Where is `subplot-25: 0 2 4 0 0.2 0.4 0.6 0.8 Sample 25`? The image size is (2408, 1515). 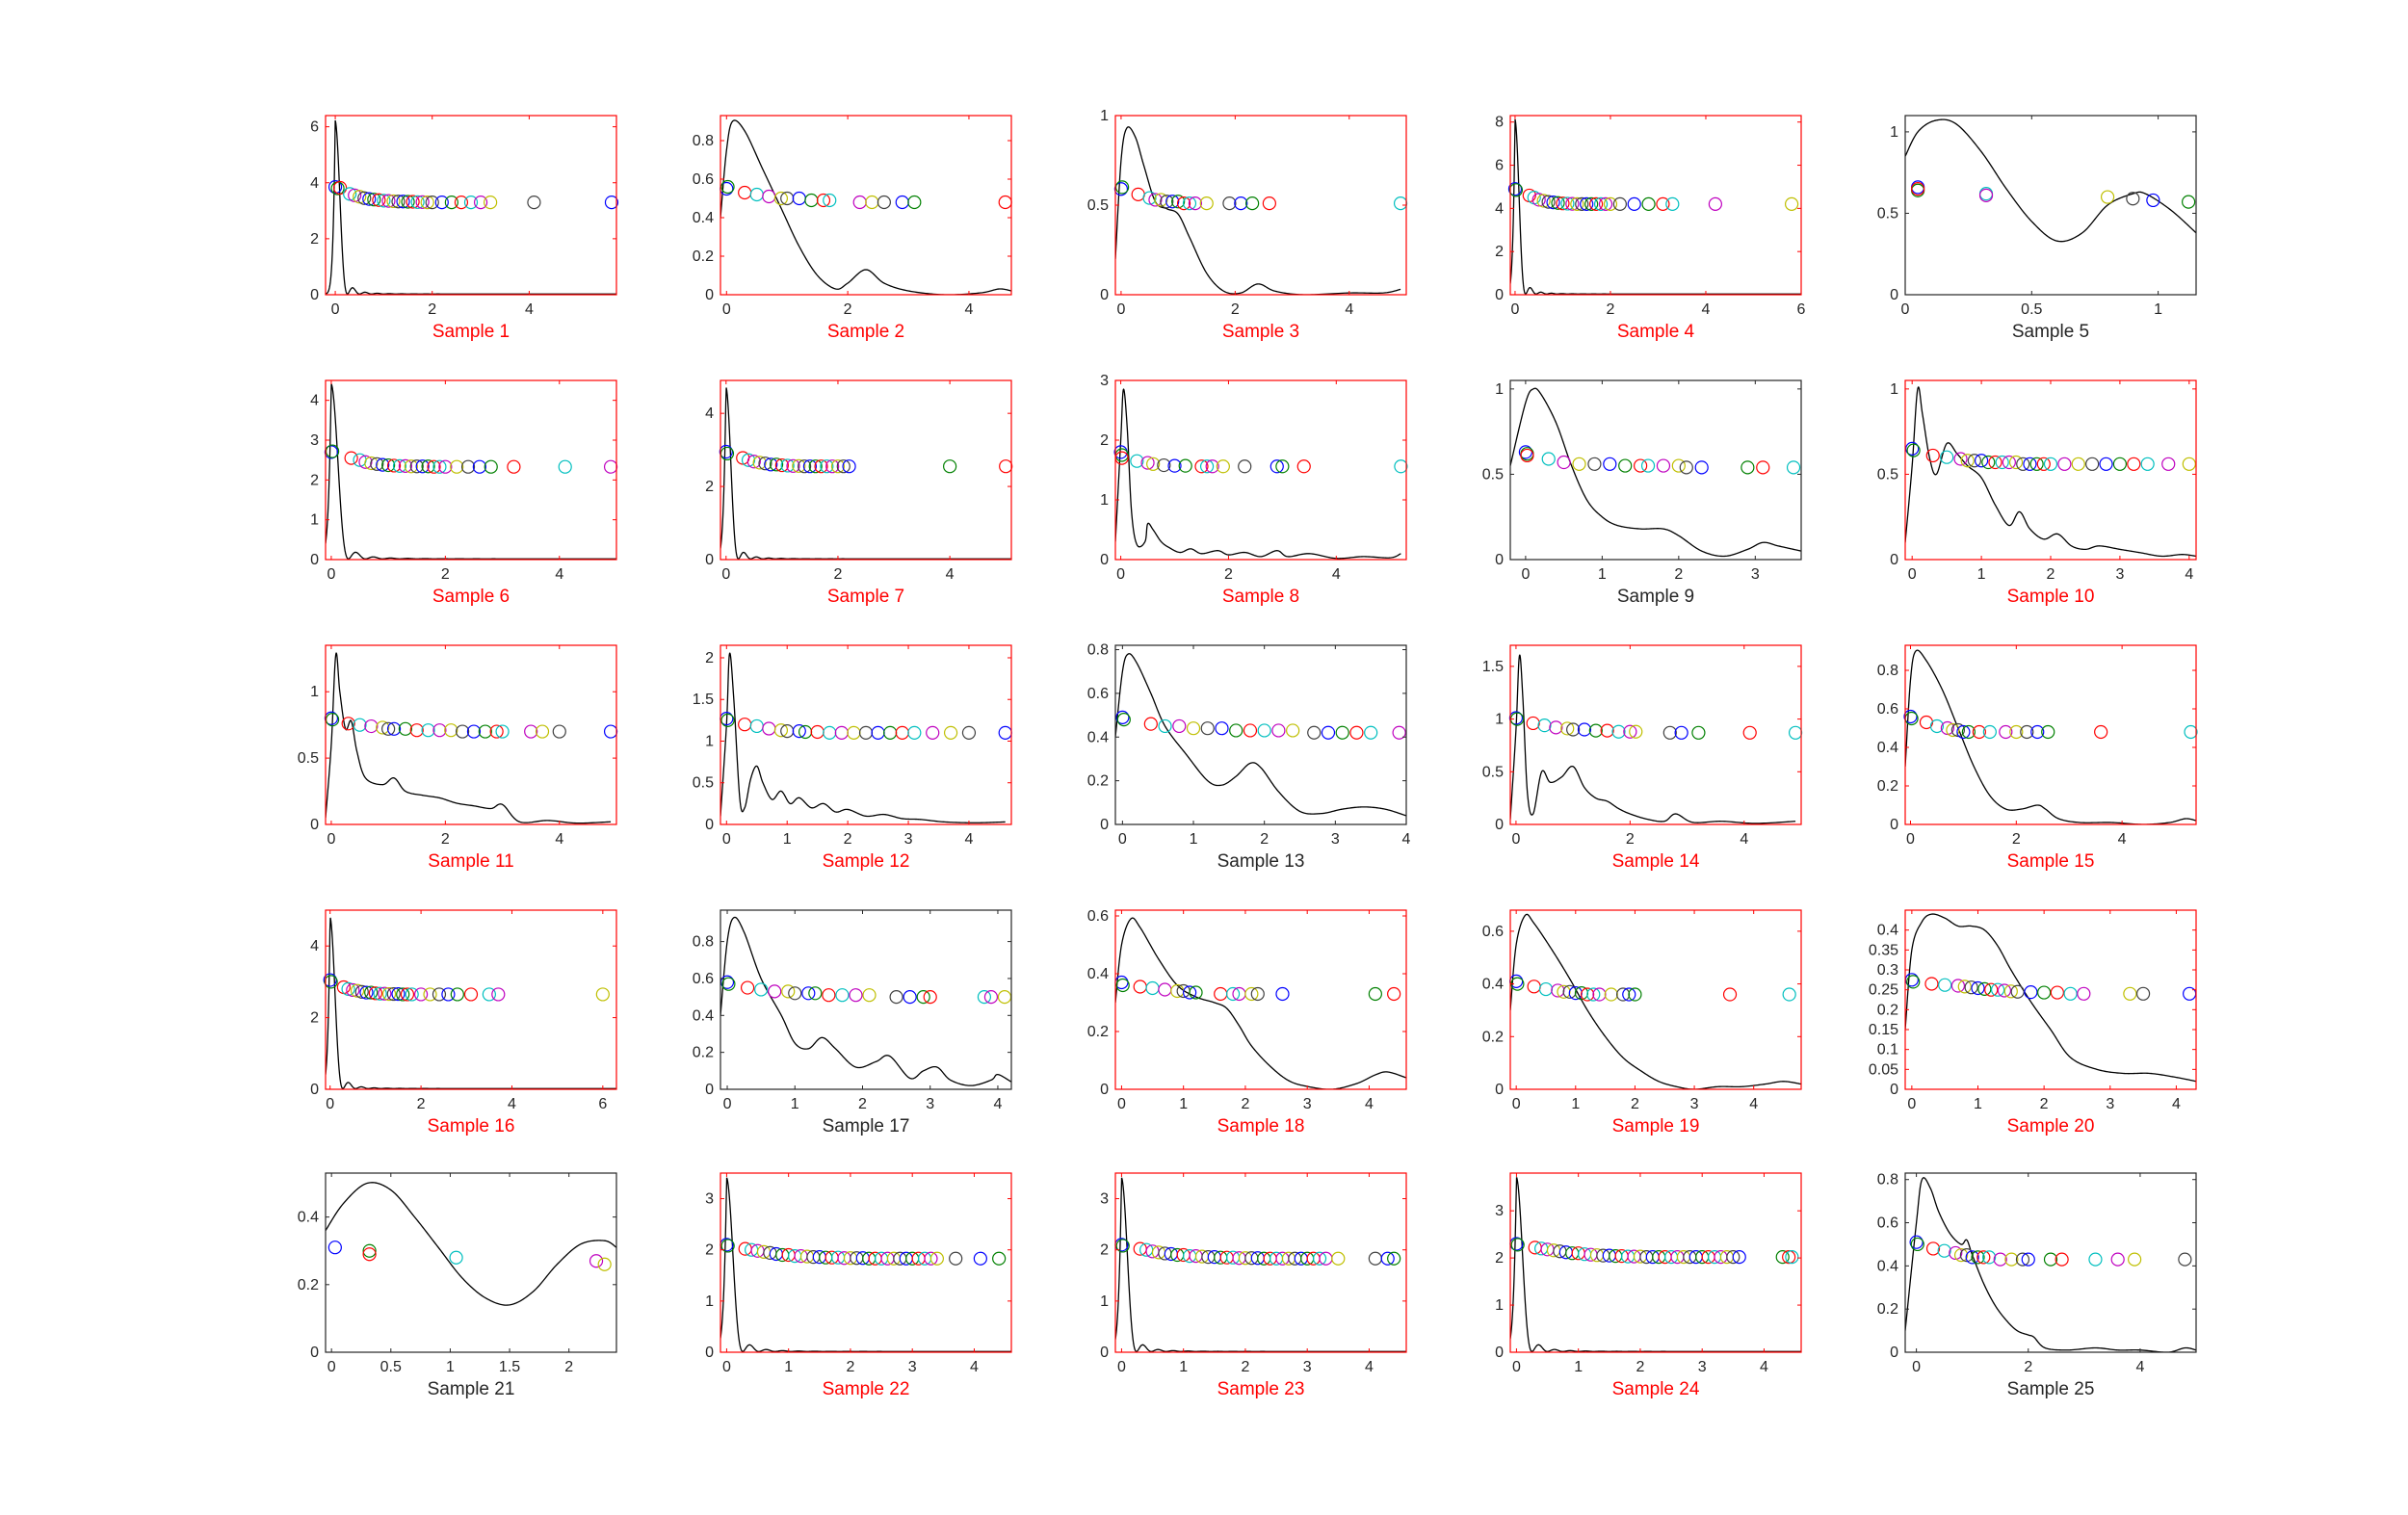 subplot-25: 0 2 4 0 0.2 0.4 0.6 0.8 Sample 25 is located at coordinates (2037, 1285).